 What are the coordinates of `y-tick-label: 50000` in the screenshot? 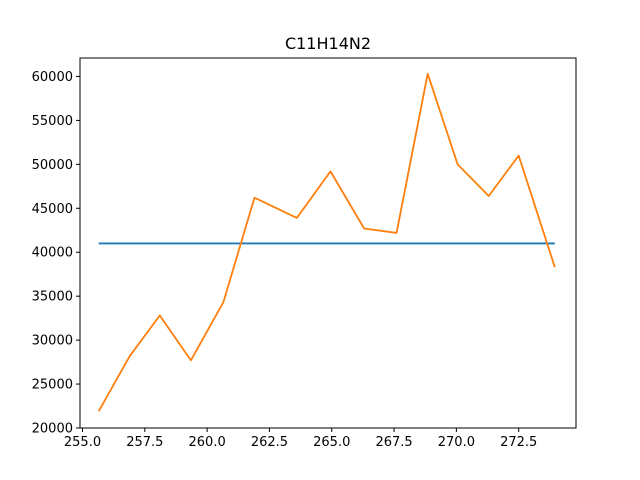 It's located at (52, 165).